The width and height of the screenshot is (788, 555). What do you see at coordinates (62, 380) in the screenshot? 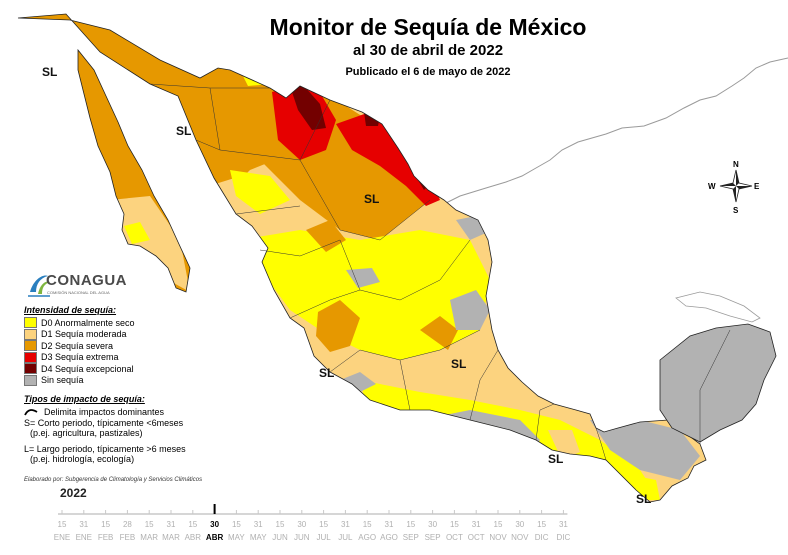
I see `legend-label: Sin sequía` at bounding box center [62, 380].